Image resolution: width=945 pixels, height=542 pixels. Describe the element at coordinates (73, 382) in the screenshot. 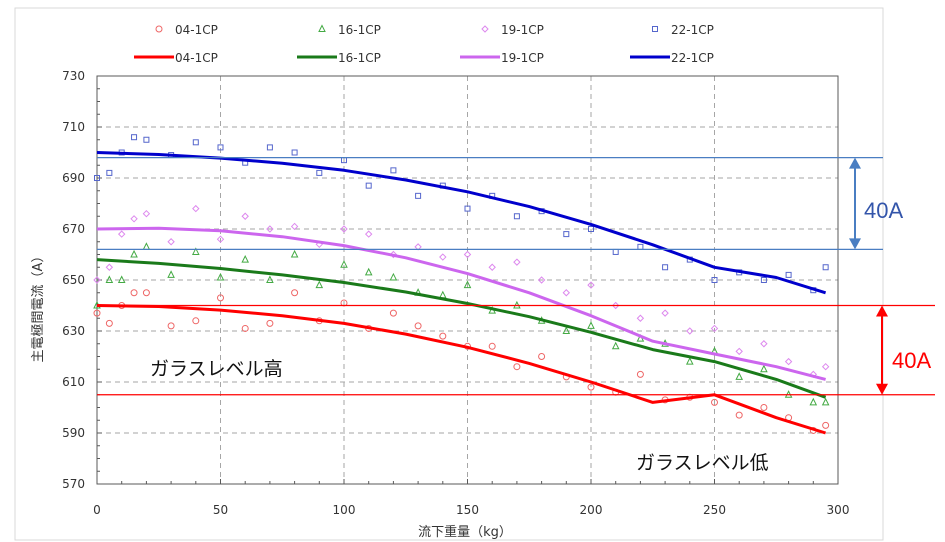

I see `y-tick-label: 610` at that location.